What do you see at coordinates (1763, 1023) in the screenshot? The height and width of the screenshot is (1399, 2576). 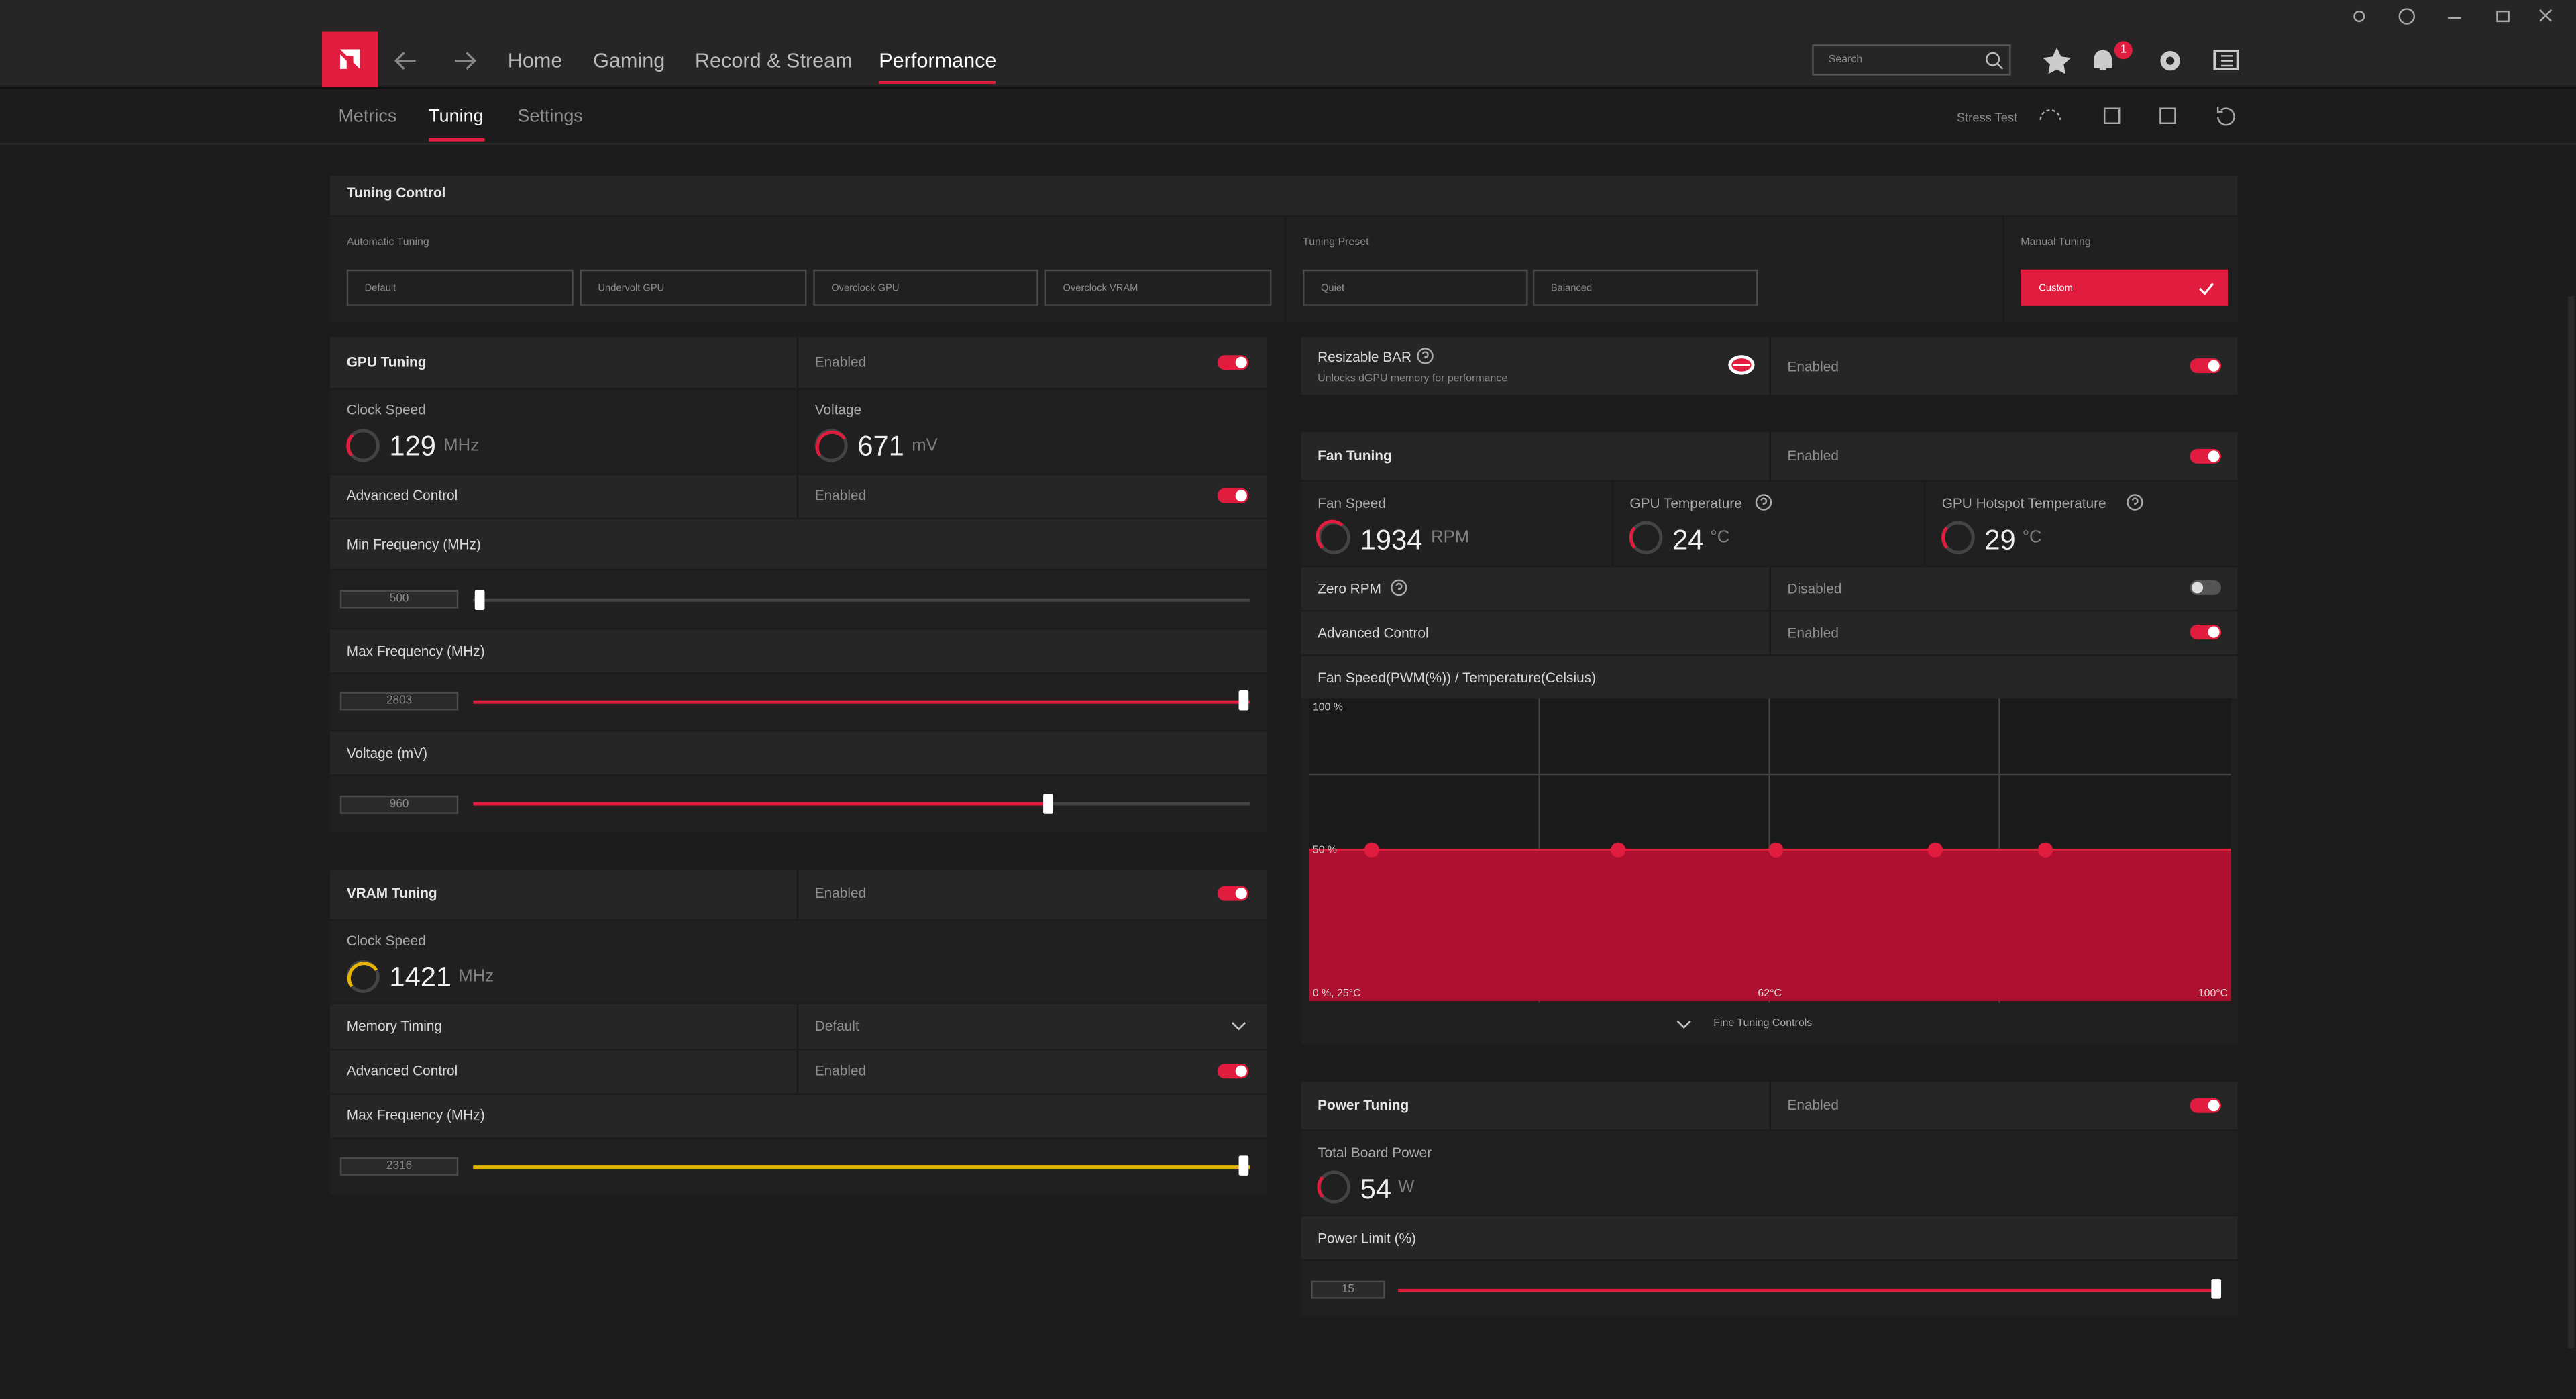 I see `fine-tuning-link: Fine Tuning Controls` at bounding box center [1763, 1023].